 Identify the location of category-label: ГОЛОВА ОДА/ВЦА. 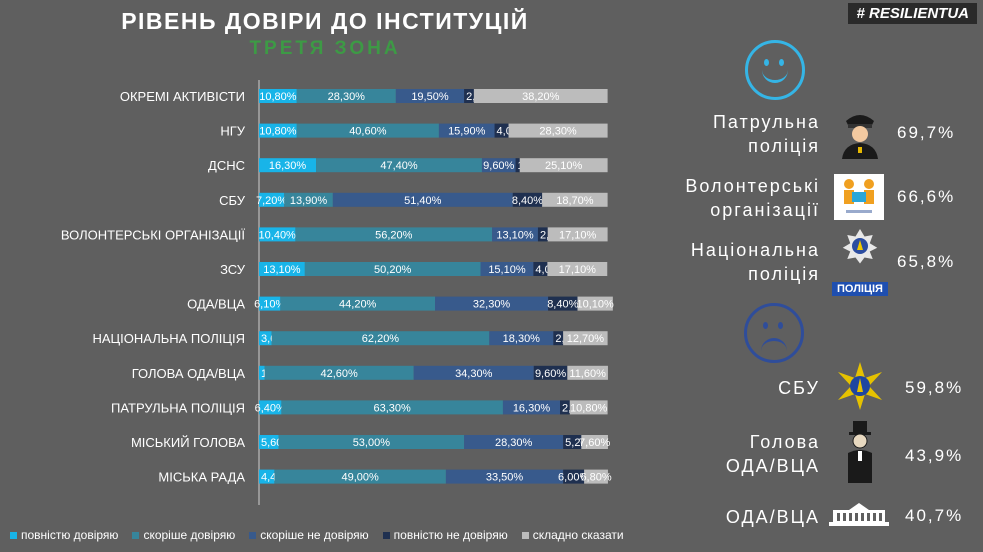
(189, 373).